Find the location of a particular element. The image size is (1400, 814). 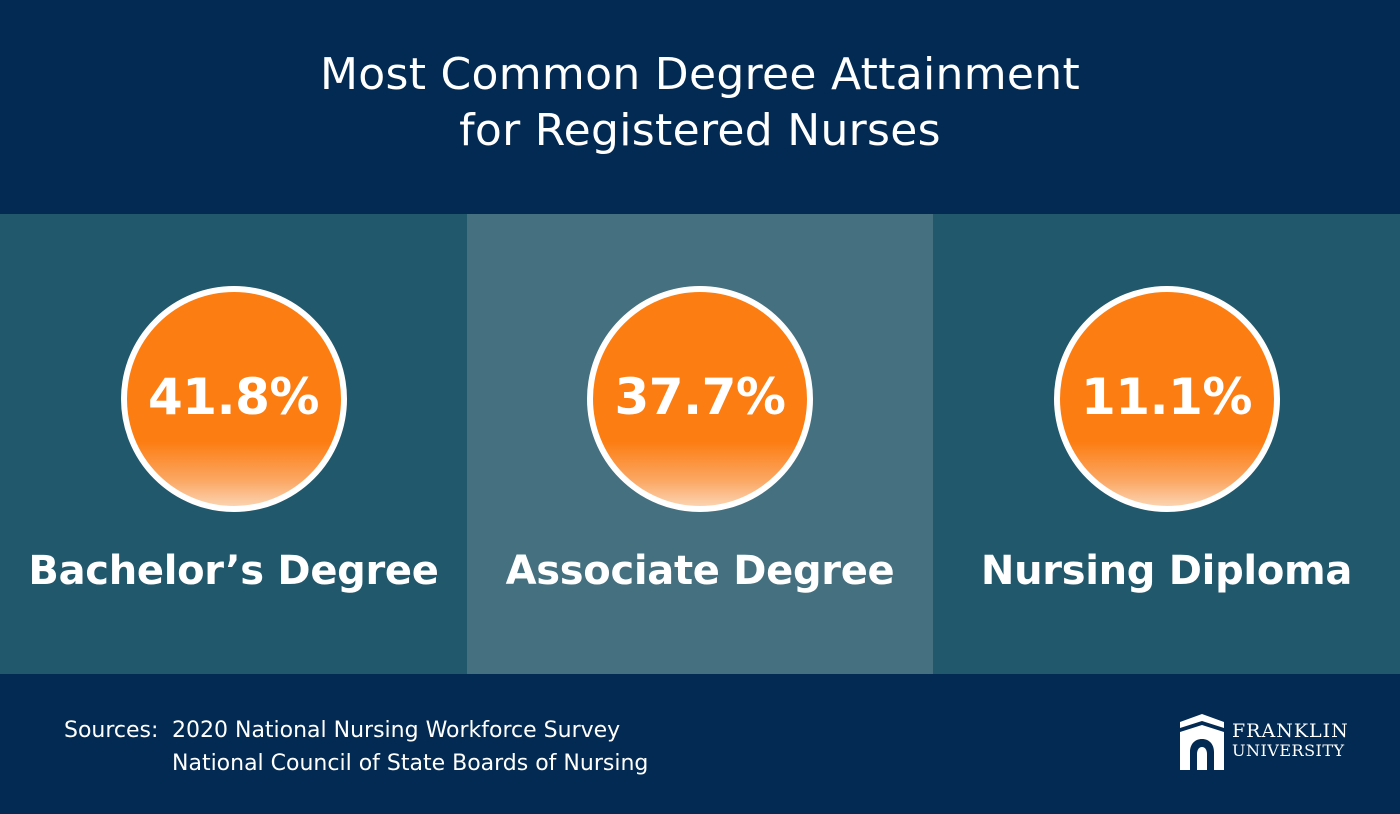

stat-value: 41.8% is located at coordinates (233, 397).